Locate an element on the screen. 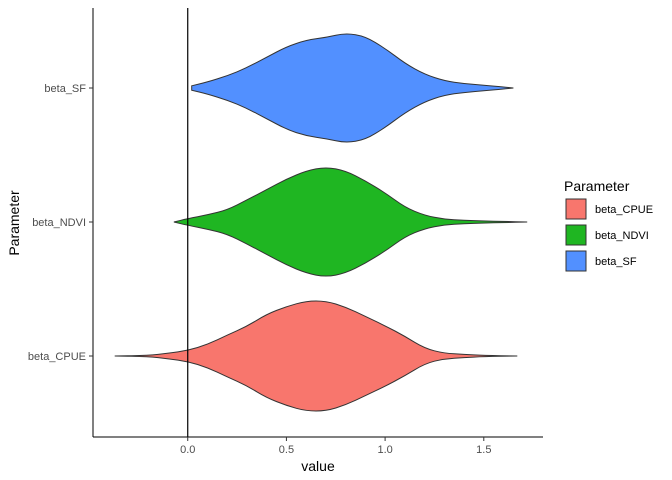 The image size is (672, 480). y-tick-label: beta_CPUE is located at coordinates (57, 357).